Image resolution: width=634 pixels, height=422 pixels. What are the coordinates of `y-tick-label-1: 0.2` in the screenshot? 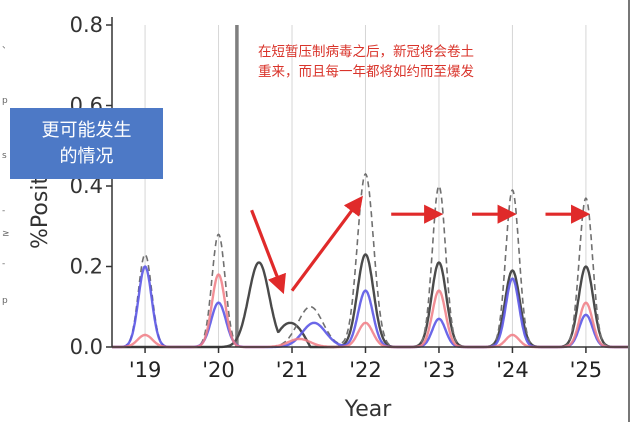 It's located at (86, 267).